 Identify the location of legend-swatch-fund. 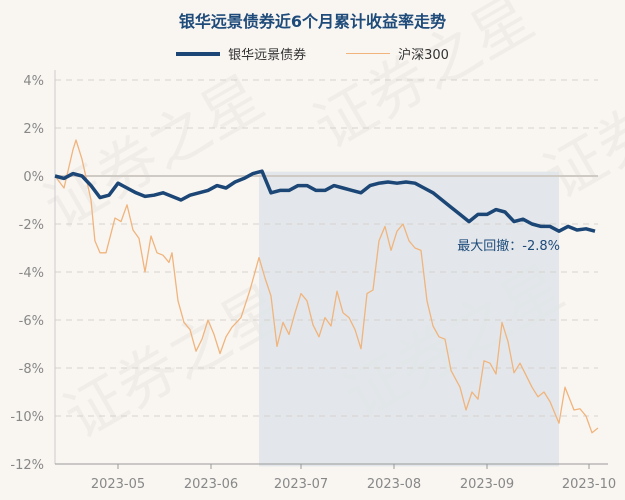
(198, 53).